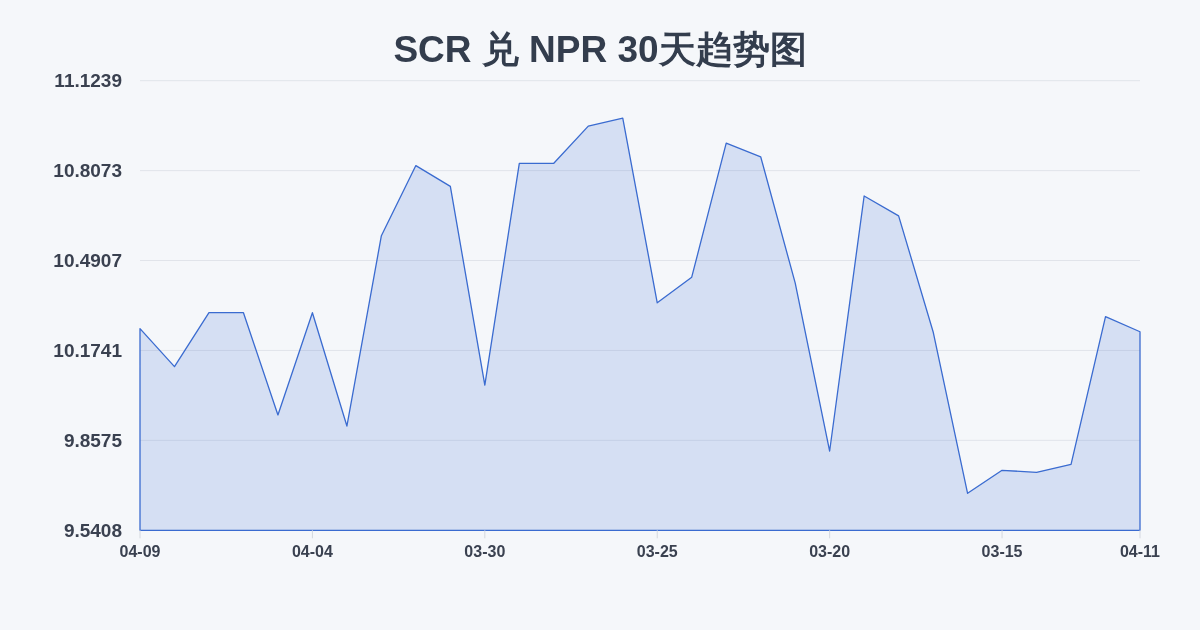 This screenshot has width=1200, height=630. What do you see at coordinates (140, 551) in the screenshot?
I see `x-tick-label: 04-09` at bounding box center [140, 551].